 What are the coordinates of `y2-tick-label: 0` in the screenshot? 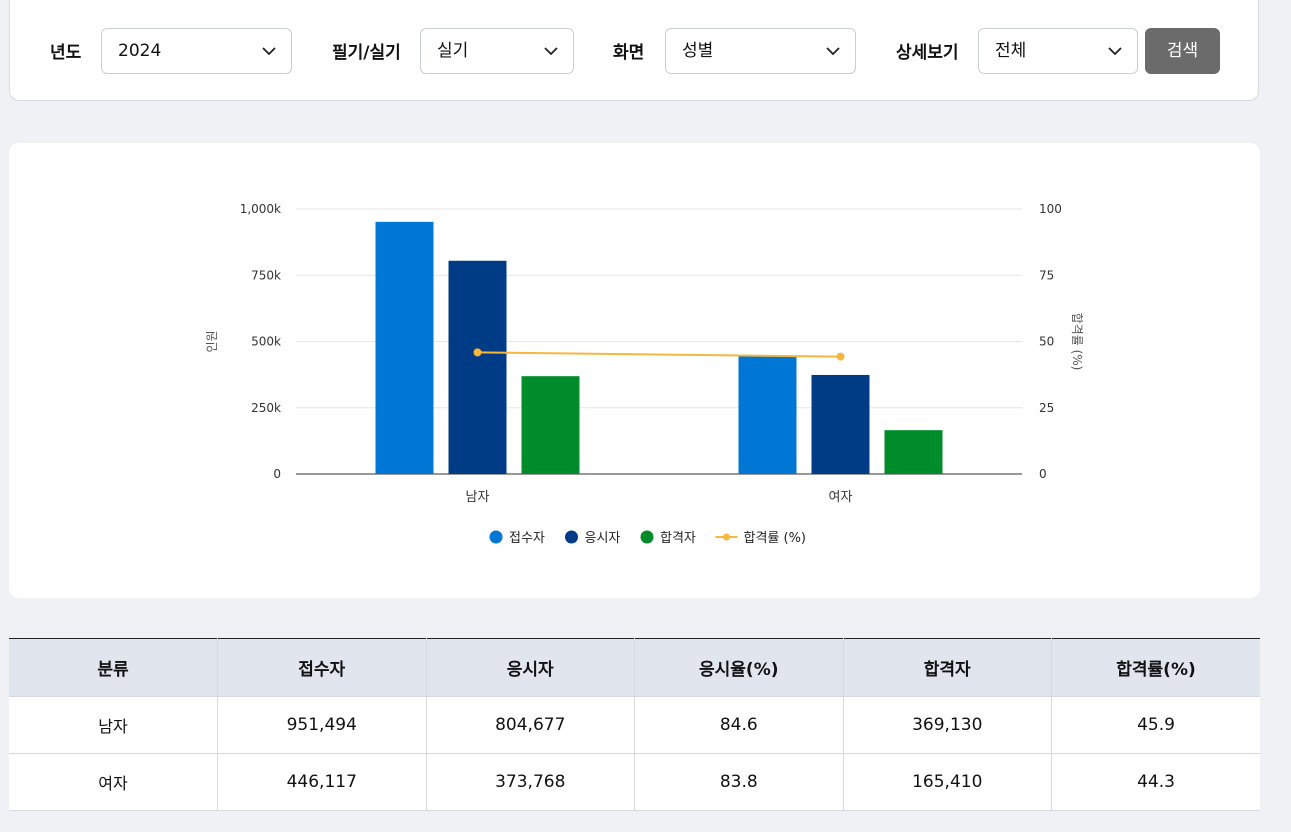 It's located at (1043, 474).